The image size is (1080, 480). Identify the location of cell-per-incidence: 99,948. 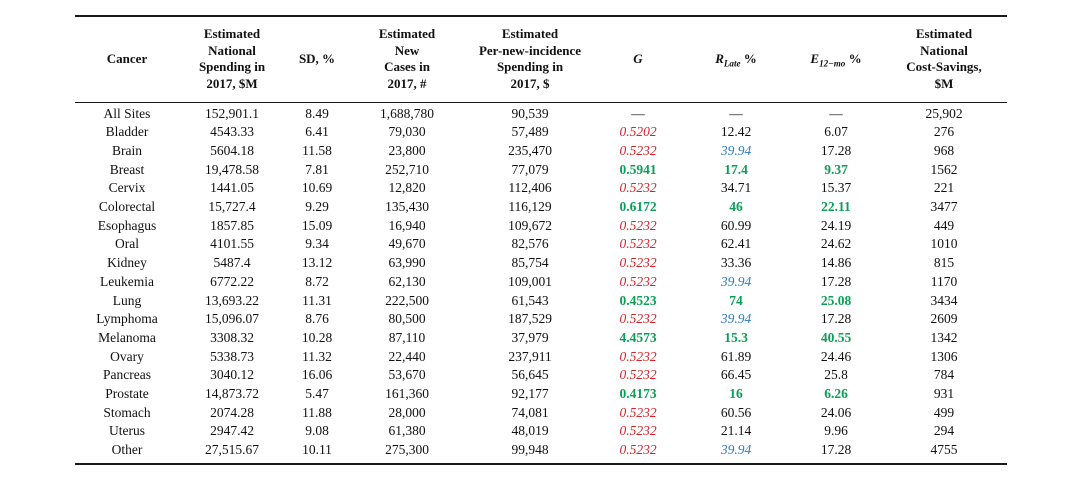
(530, 450).